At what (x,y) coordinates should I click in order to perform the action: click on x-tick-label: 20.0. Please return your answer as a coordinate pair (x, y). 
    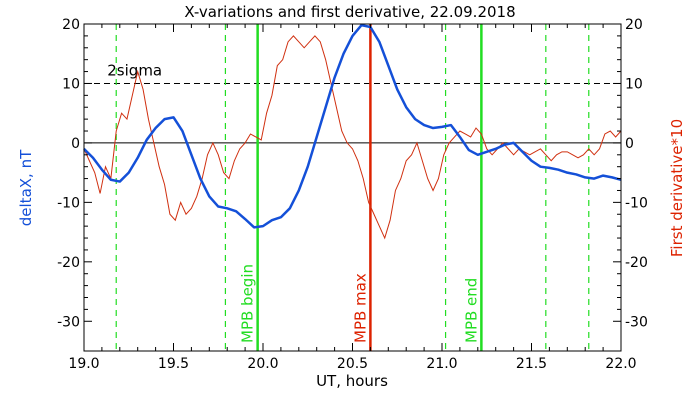
    Looking at the image, I should click on (262, 364).